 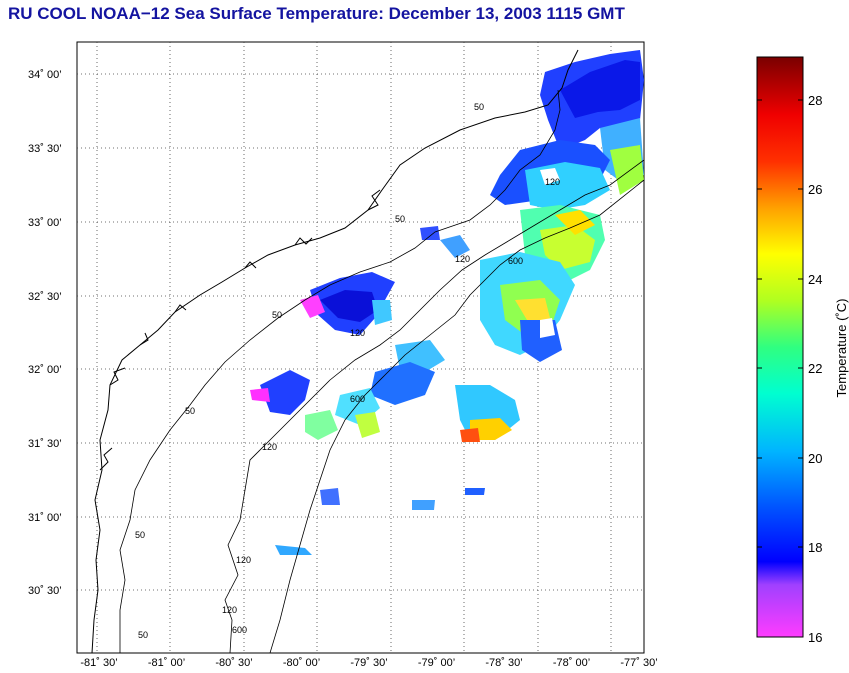 I want to click on lat-tick: 32˚ 30’, so click(x=45, y=297).